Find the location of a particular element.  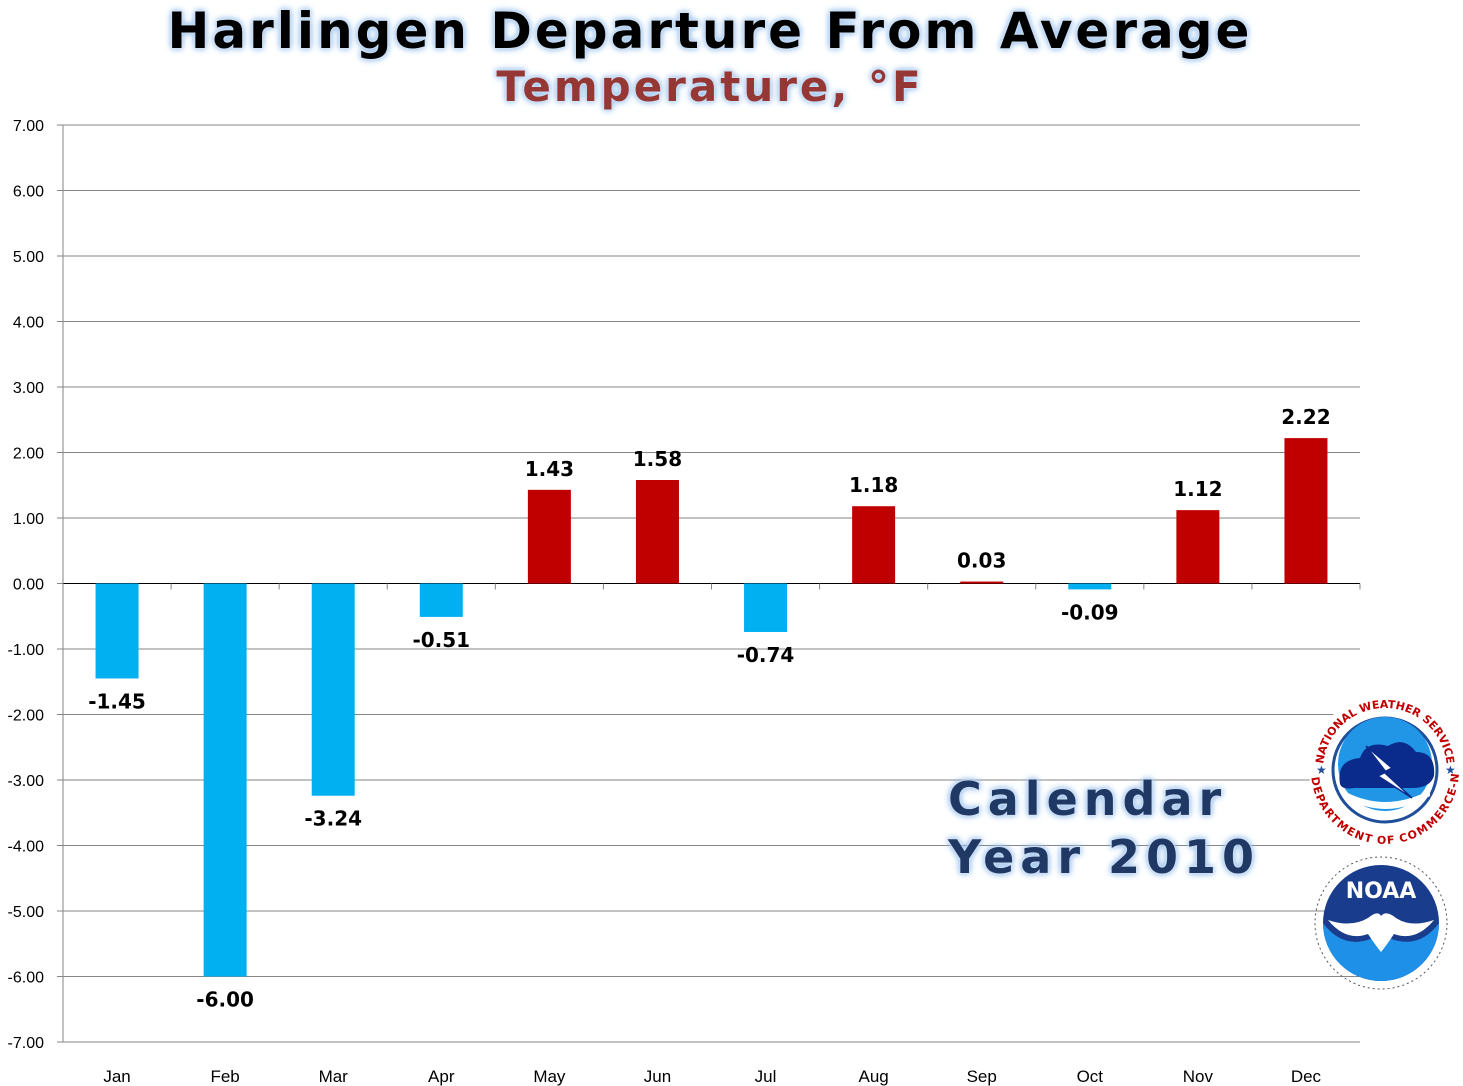

x-category-label: Jul is located at coordinates (766, 1076).